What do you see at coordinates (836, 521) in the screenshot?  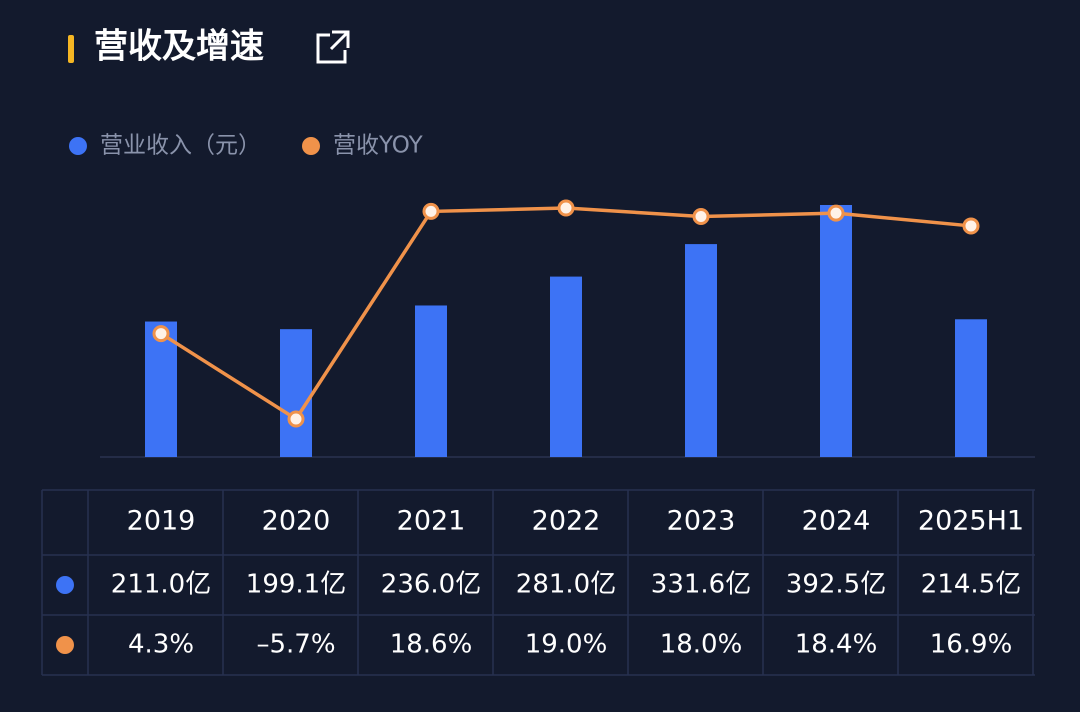 I see `table-header: 2024` at bounding box center [836, 521].